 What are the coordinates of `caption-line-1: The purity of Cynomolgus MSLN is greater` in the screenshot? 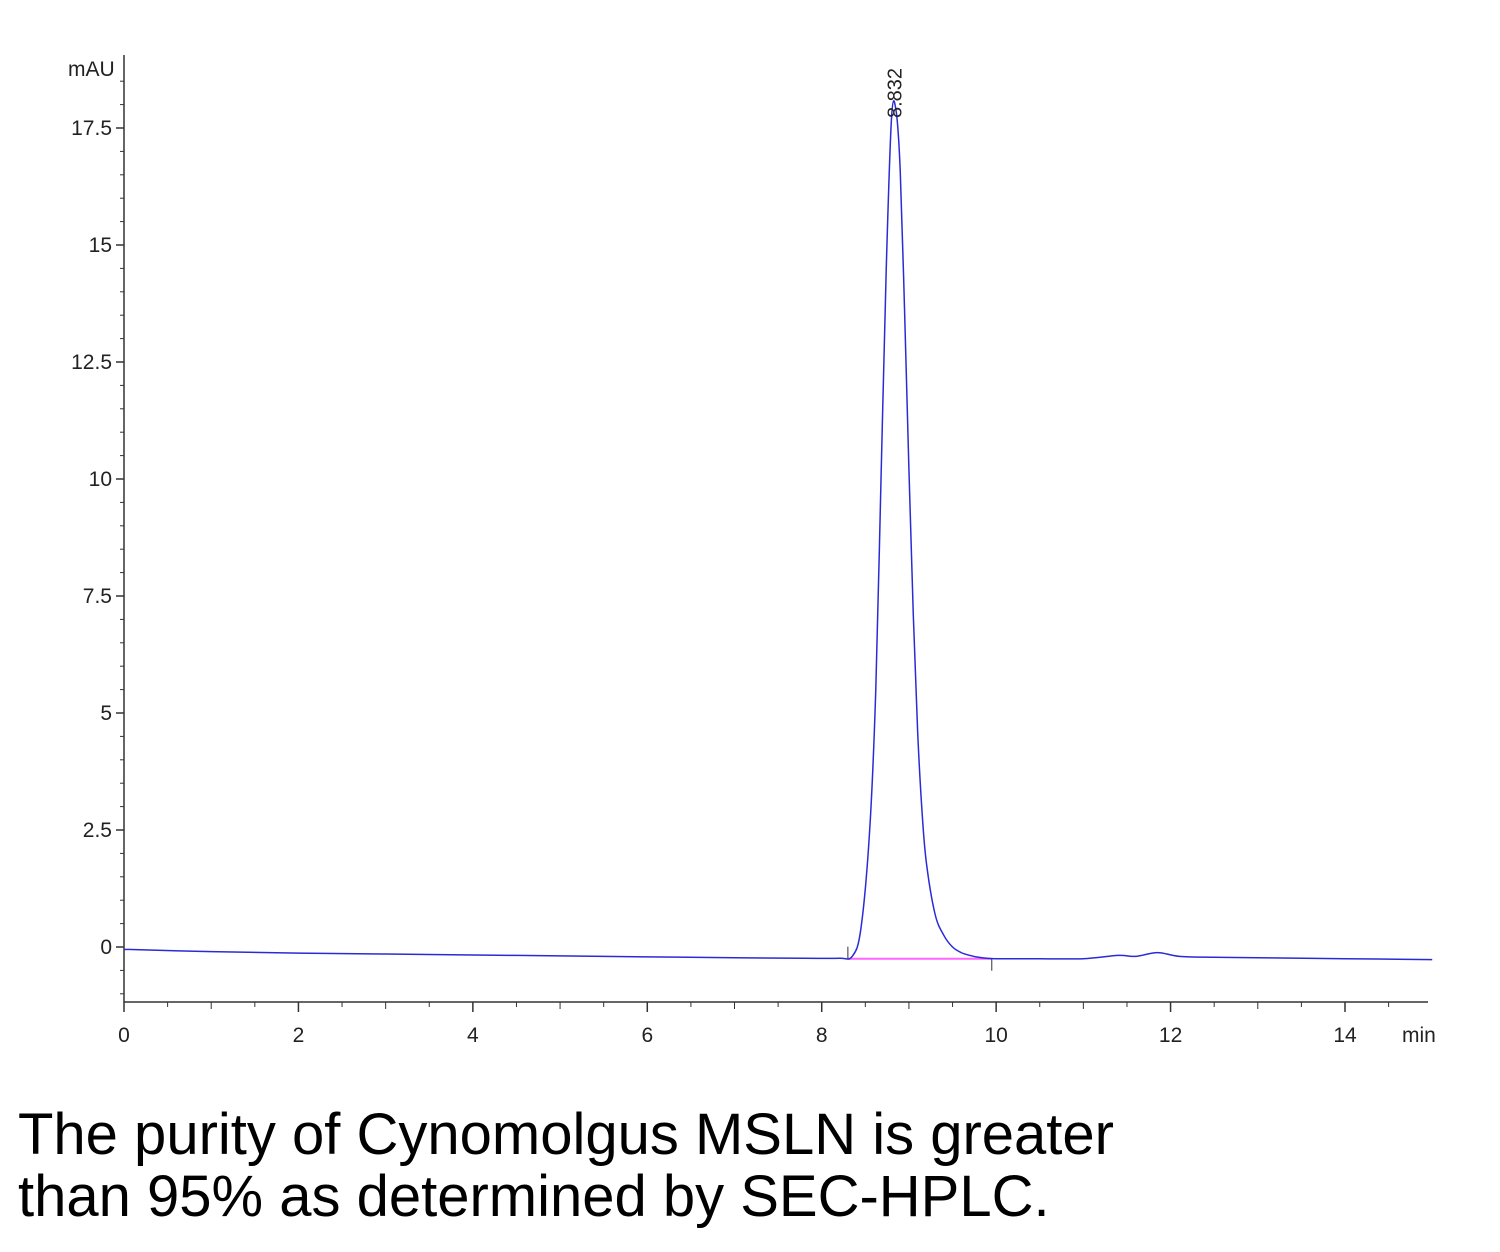 It's located at (566, 1134).